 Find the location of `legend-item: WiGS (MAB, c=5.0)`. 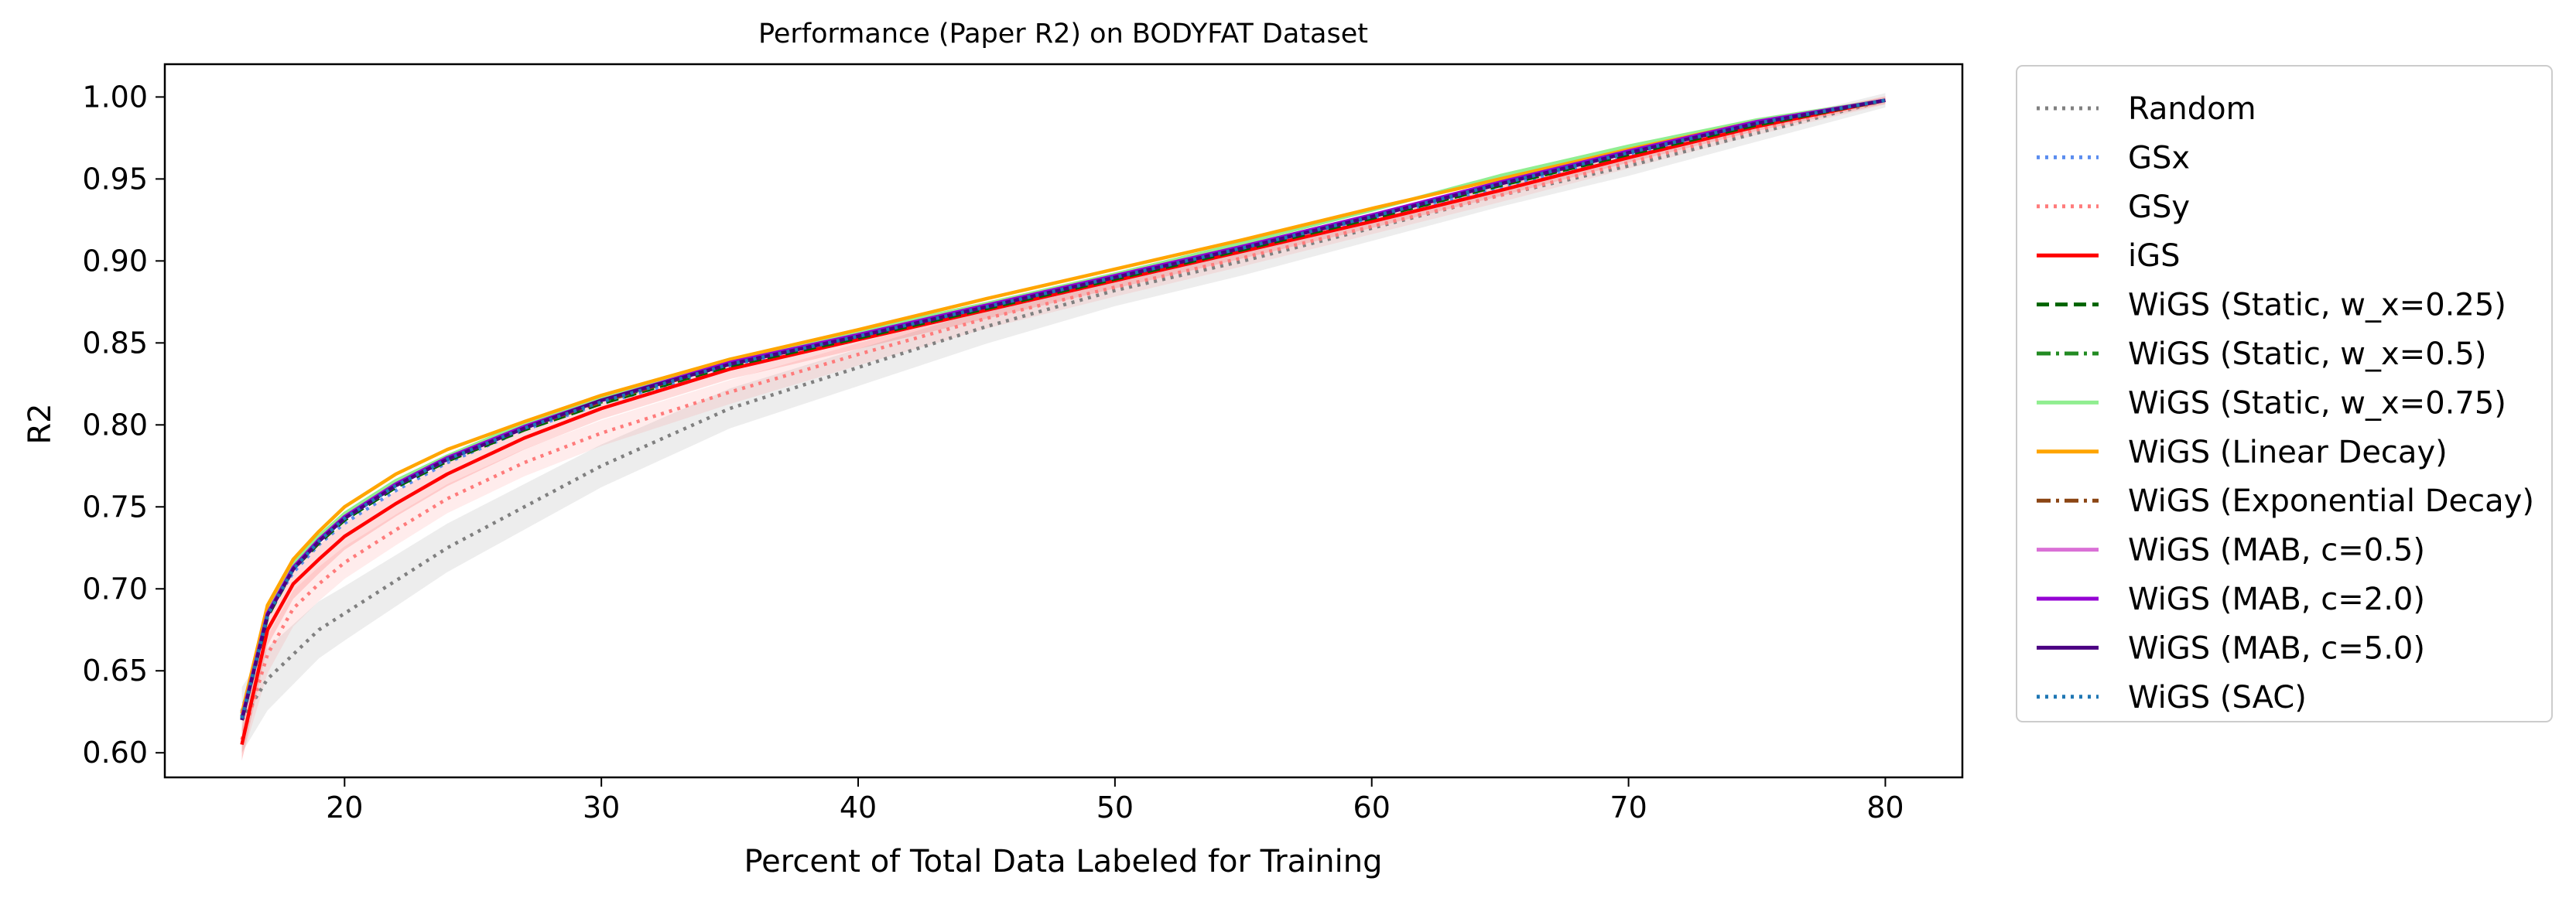

legend-item: WiGS (MAB, c=5.0) is located at coordinates (2231, 648).